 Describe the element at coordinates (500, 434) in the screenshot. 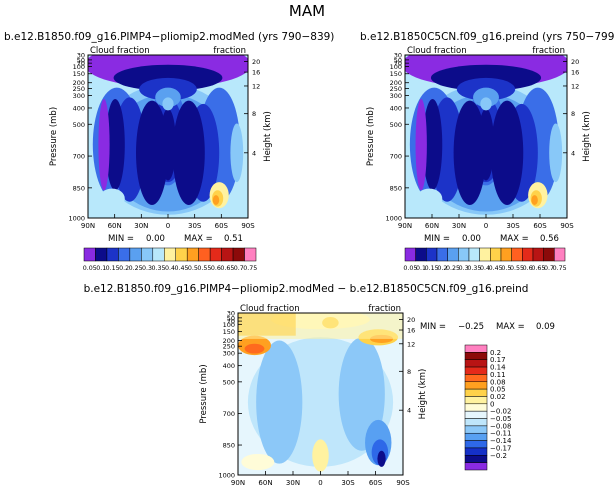

I see `colorbar-label: −0.11` at that location.